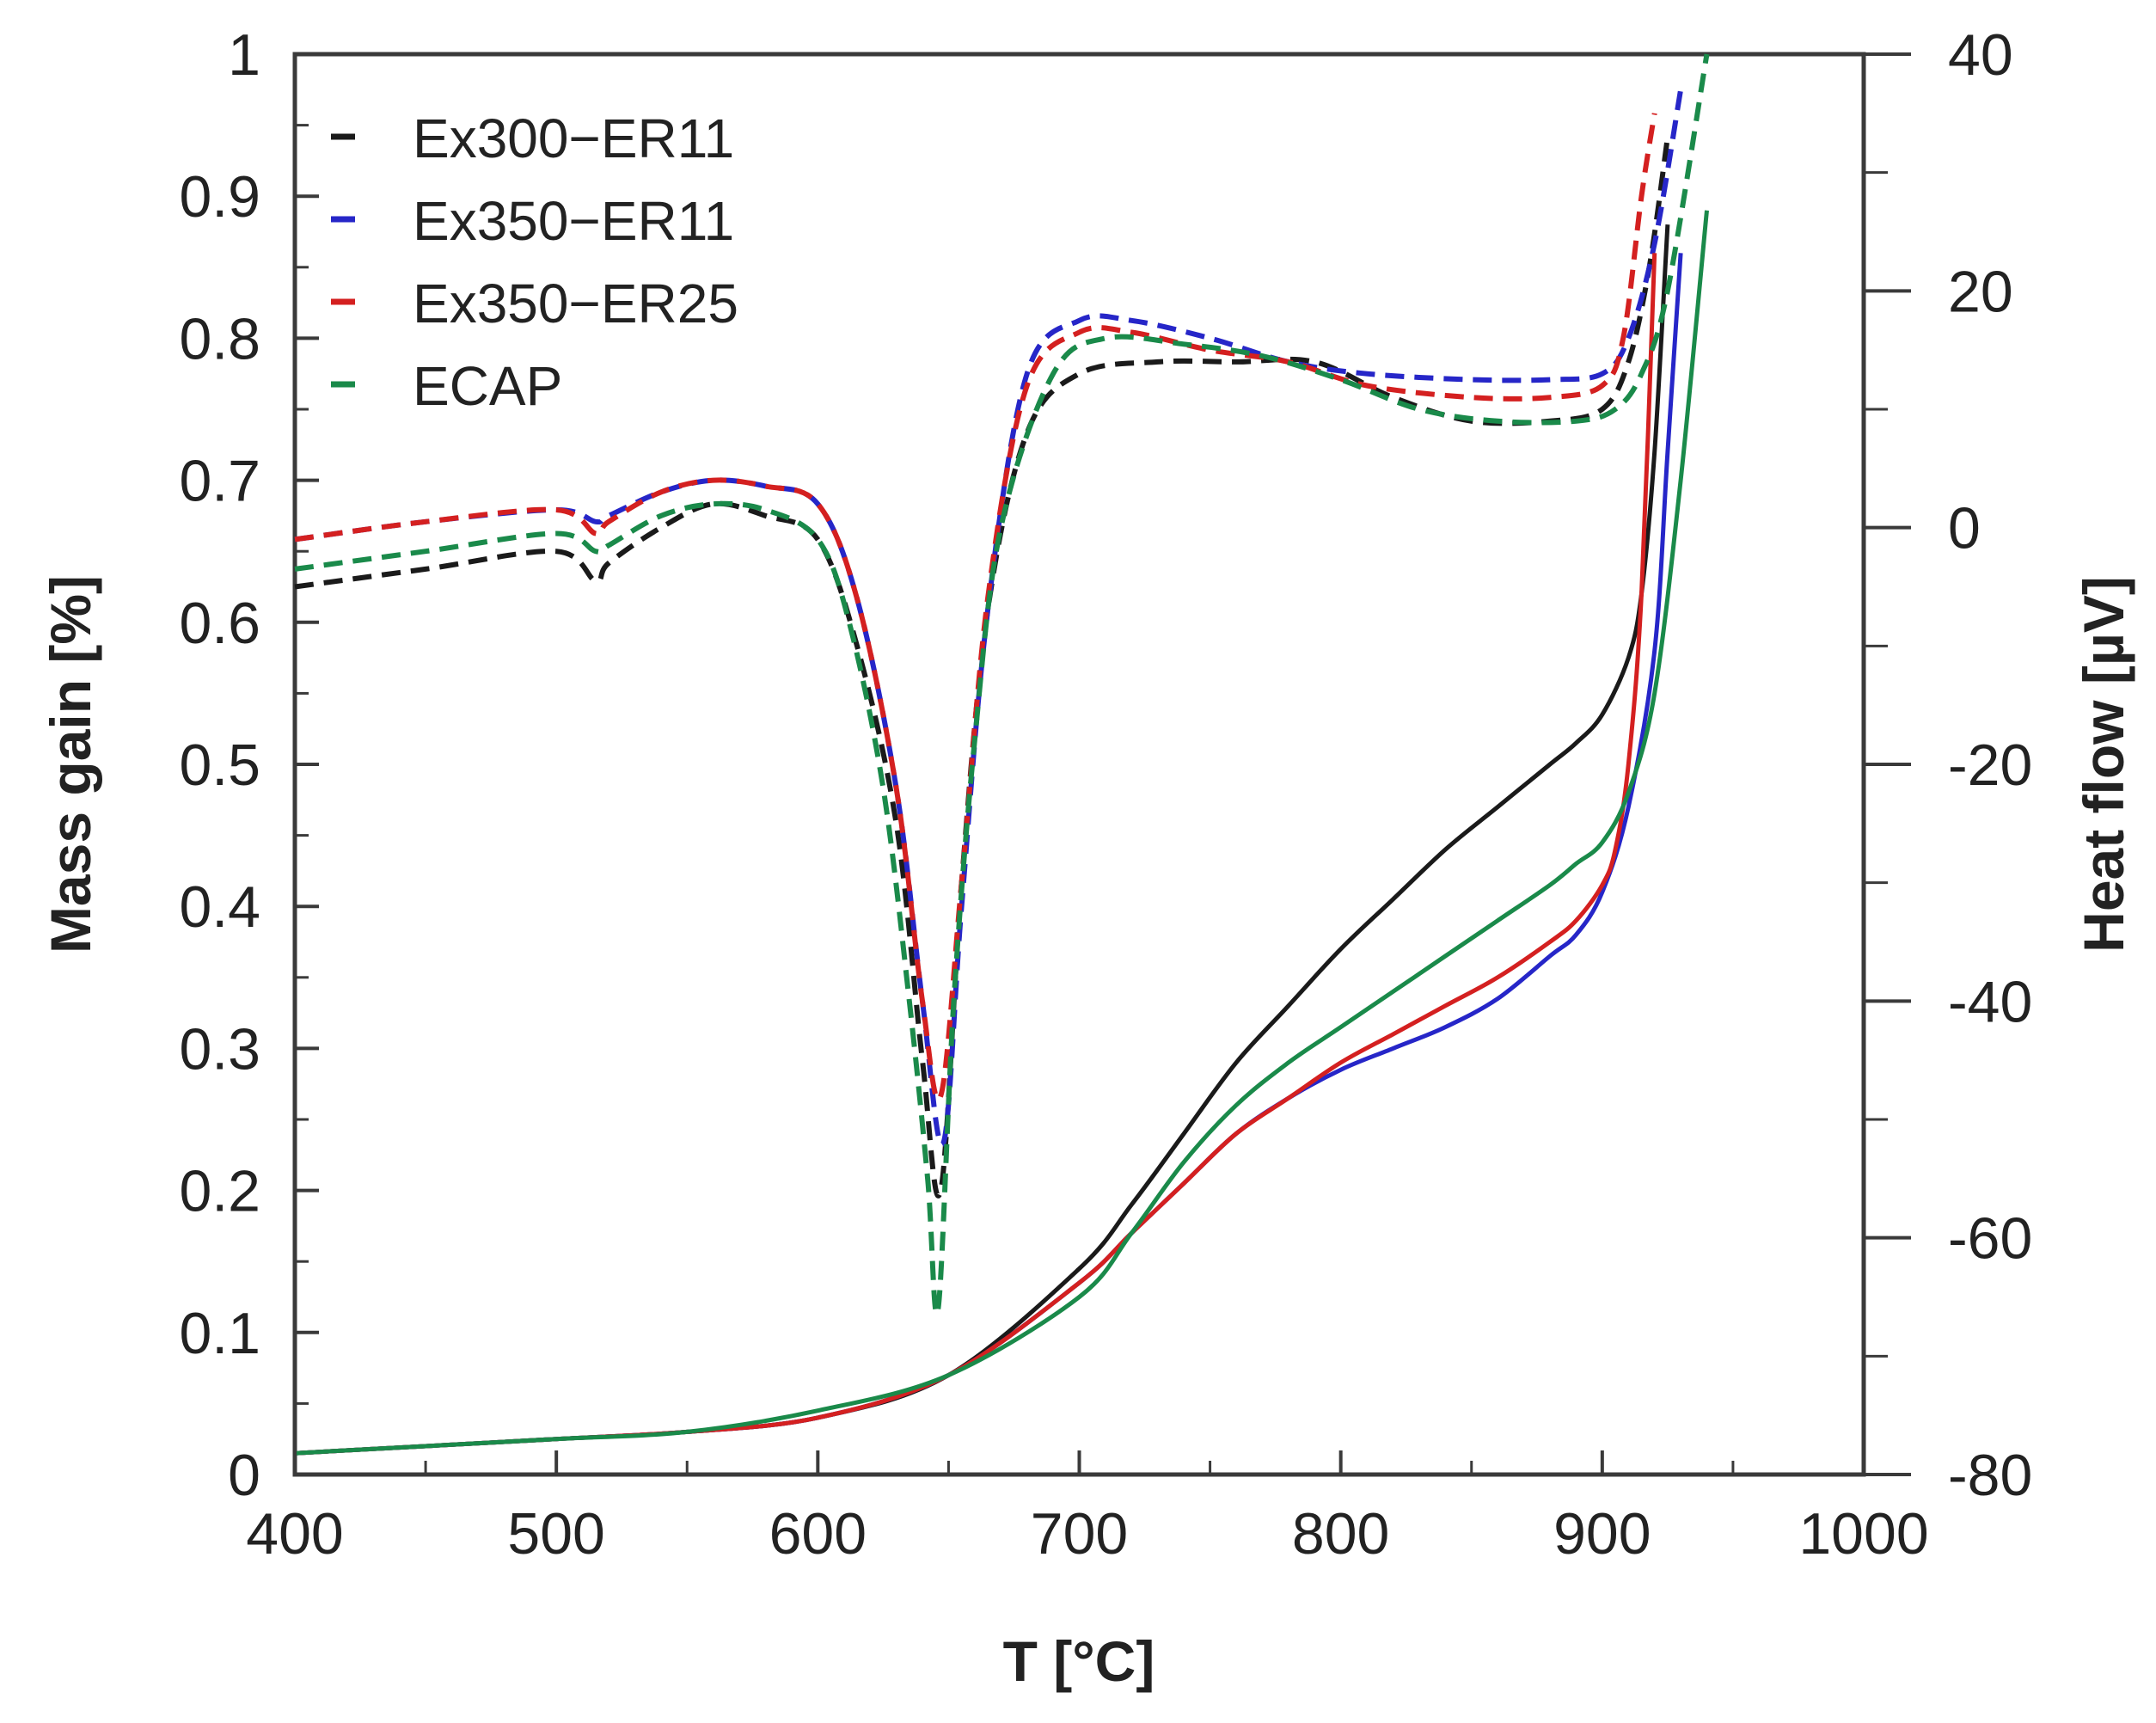 Image resolution: width=2156 pixels, height=1723 pixels. What do you see at coordinates (244, 55) in the screenshot?
I see `y-tick-label: 1` at bounding box center [244, 55].